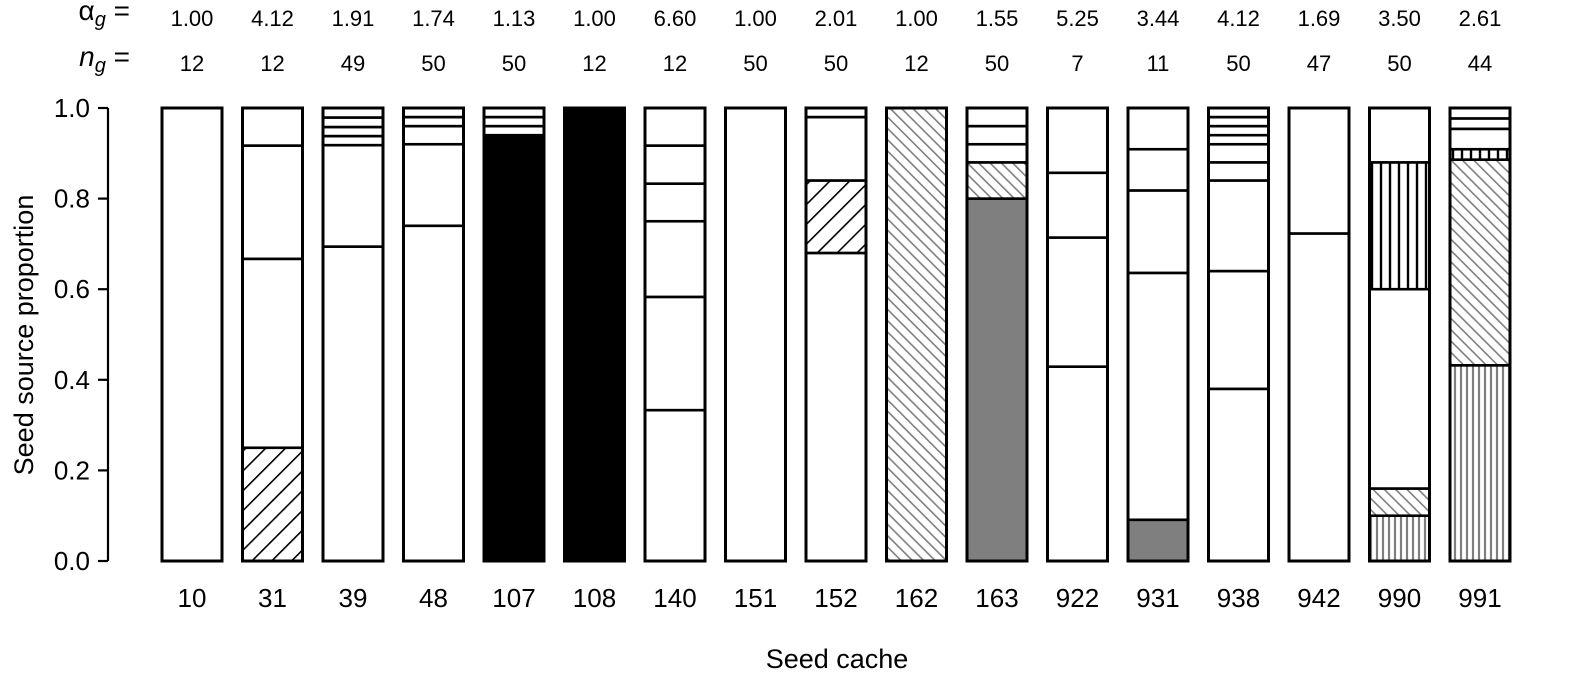  Describe the element at coordinates (513, 598) in the screenshot. I see `category-label: 107` at that location.